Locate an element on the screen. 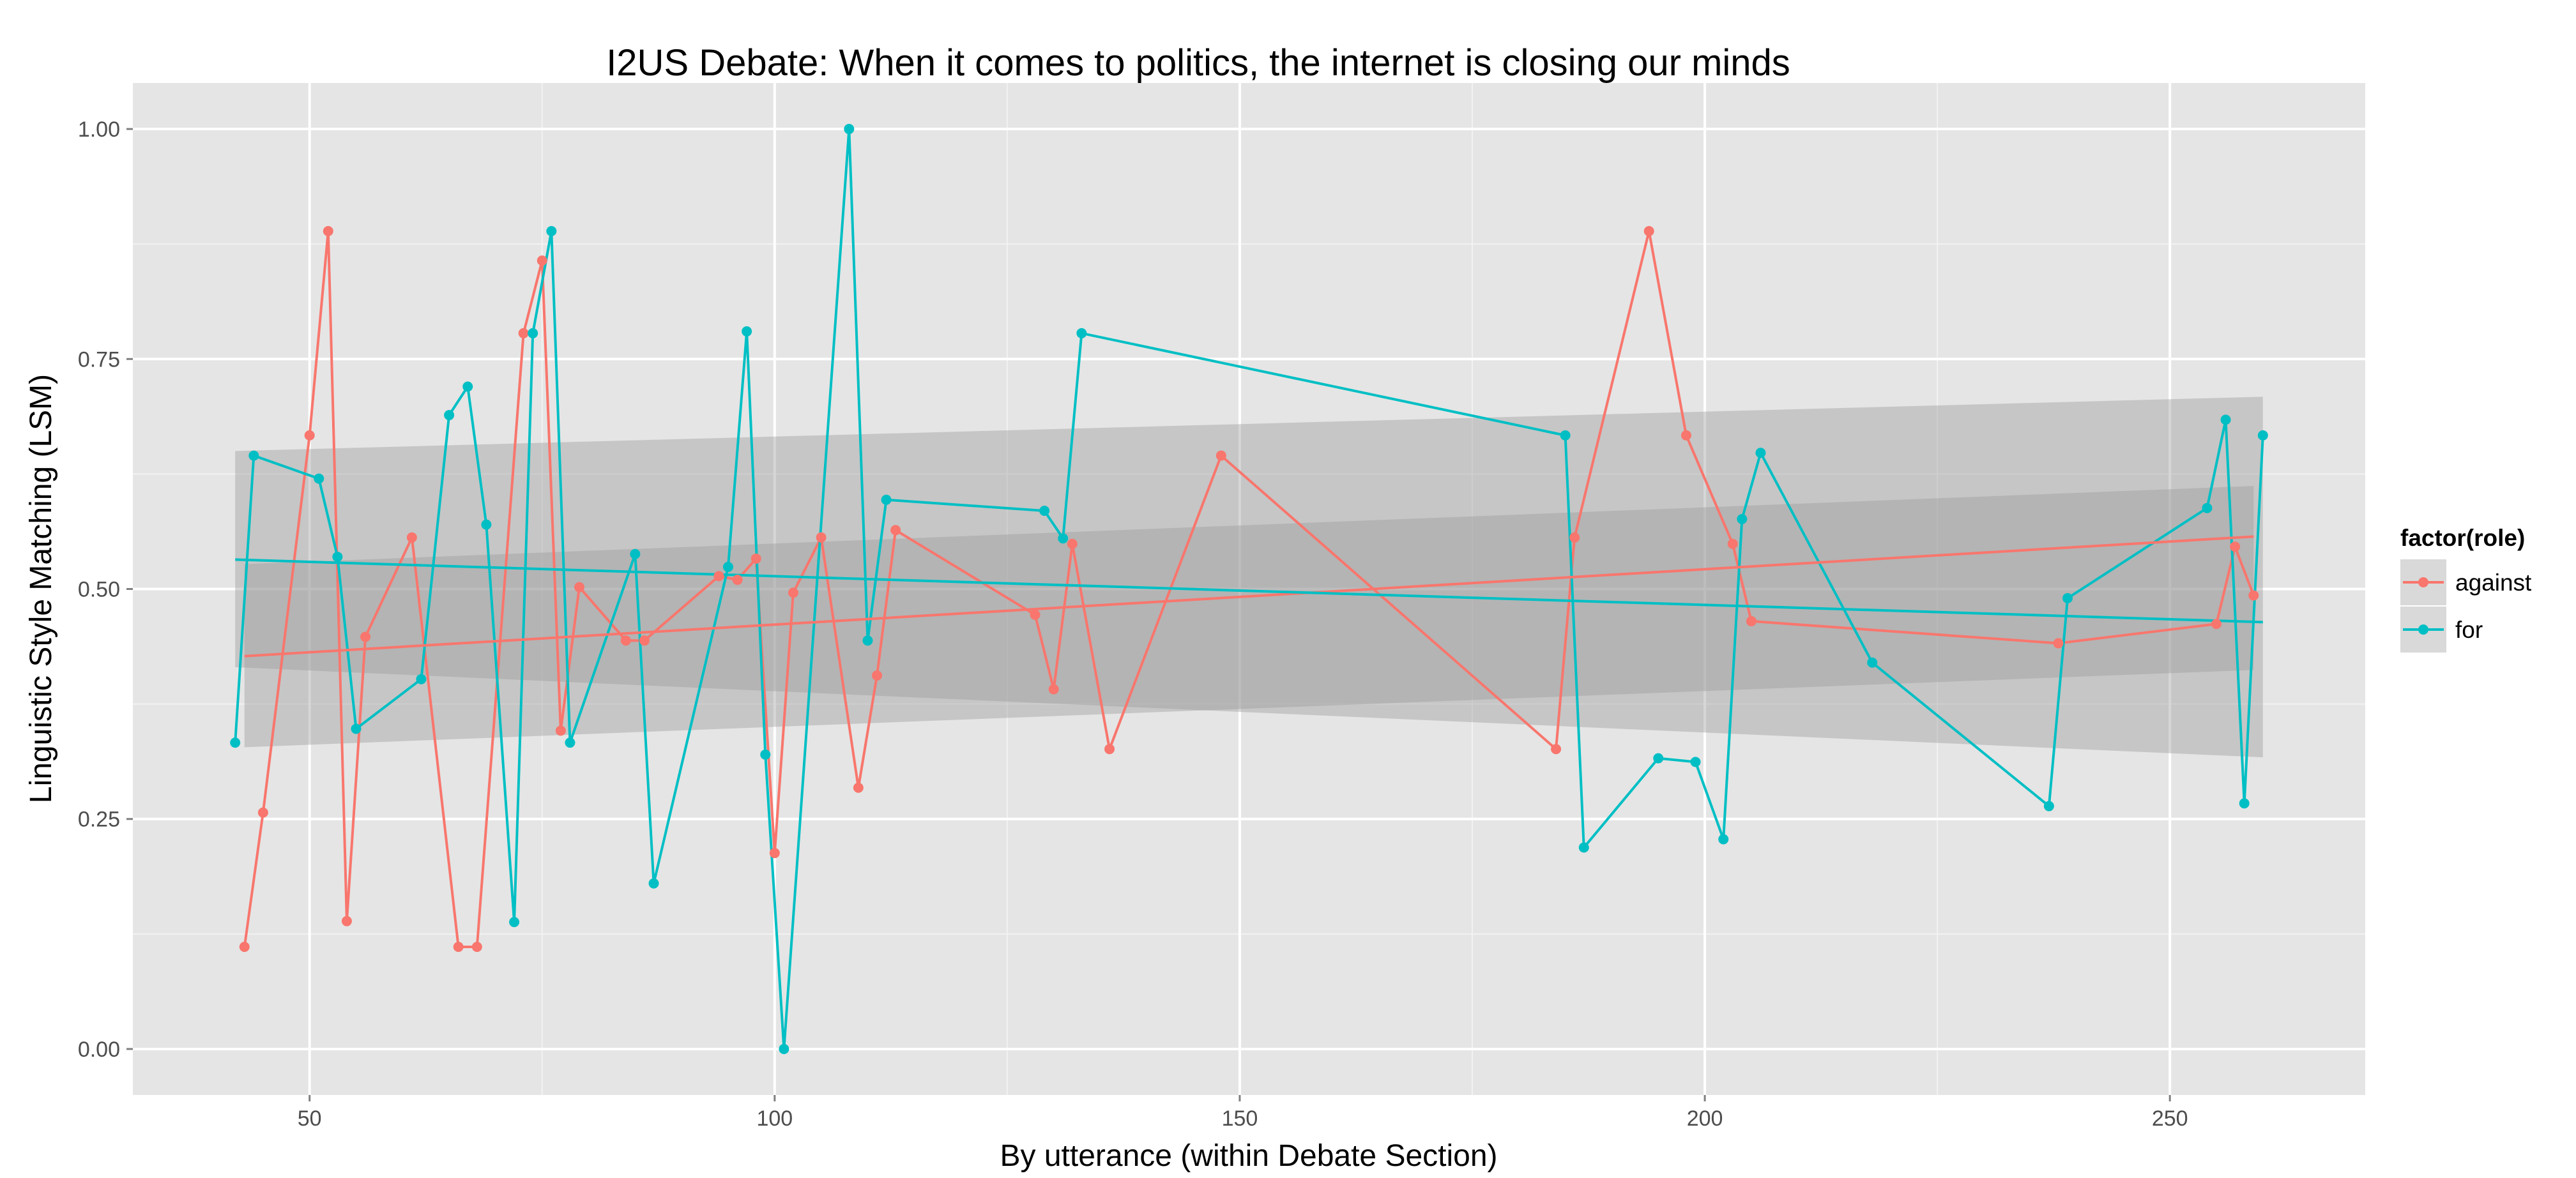 This screenshot has height=1178, width=2576. trend-lines is located at coordinates (1249, 596).